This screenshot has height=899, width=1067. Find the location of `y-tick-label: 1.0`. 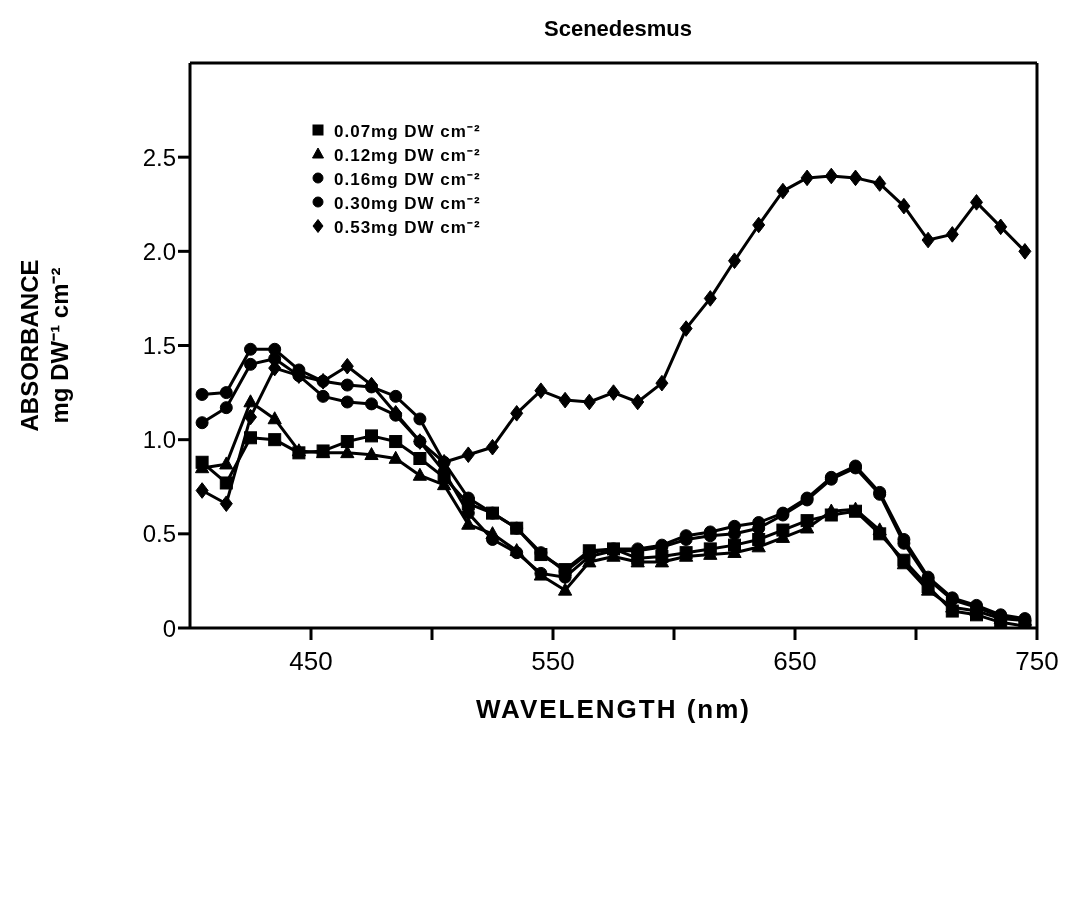

y-tick-label: 1.0 is located at coordinates (159, 440).